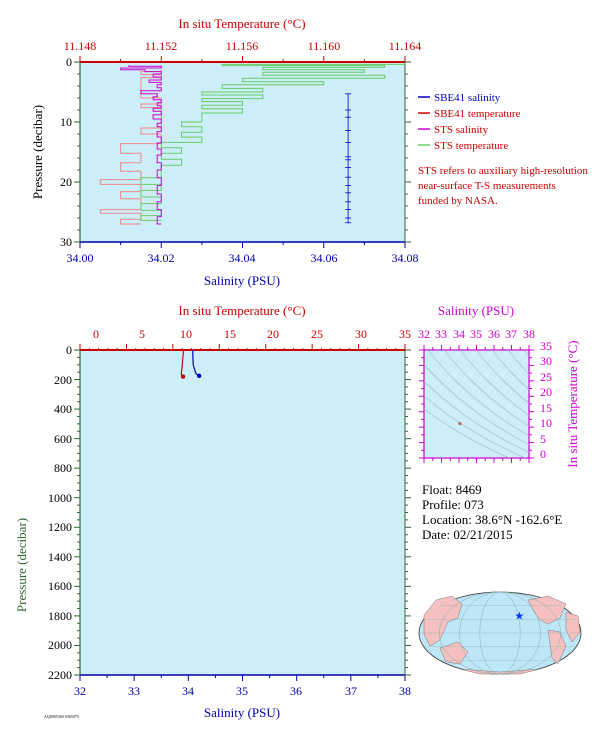 The width and height of the screenshot is (601, 736). Describe the element at coordinates (60, 675) in the screenshot. I see `lower-y-tick-label: 2200` at that location.